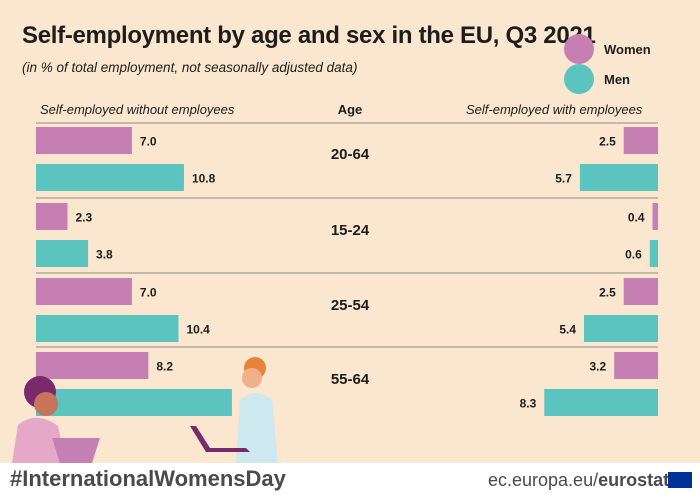  Describe the element at coordinates (554, 109) in the screenshot. I see `right-column-header: Self-employed with employees` at that location.